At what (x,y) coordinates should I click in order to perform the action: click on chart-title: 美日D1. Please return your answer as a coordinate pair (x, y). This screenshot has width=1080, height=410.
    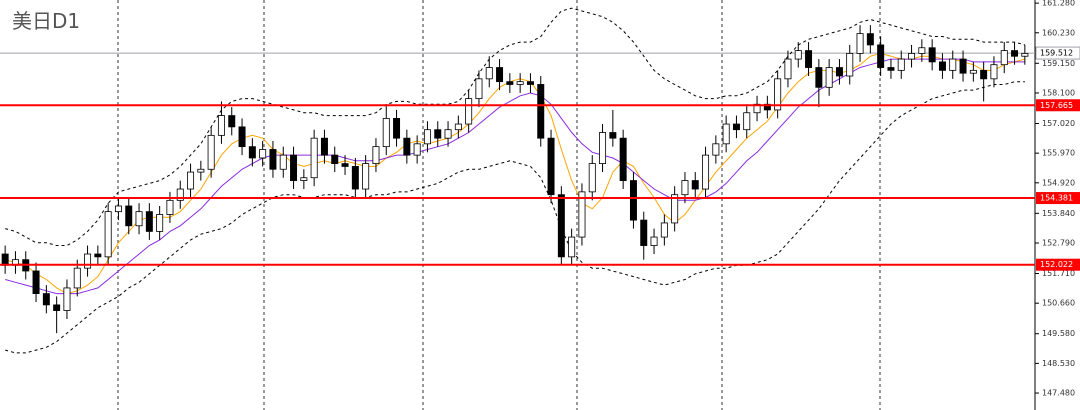
    Looking at the image, I should click on (46, 21).